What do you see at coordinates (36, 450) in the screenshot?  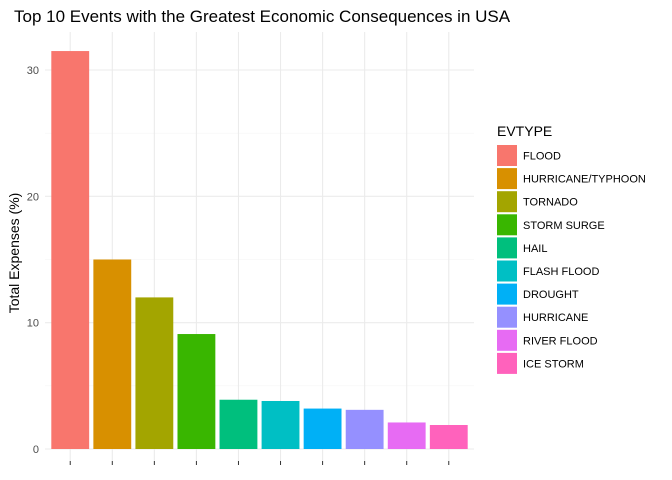 I see `y-tick-label: 0` at bounding box center [36, 450].